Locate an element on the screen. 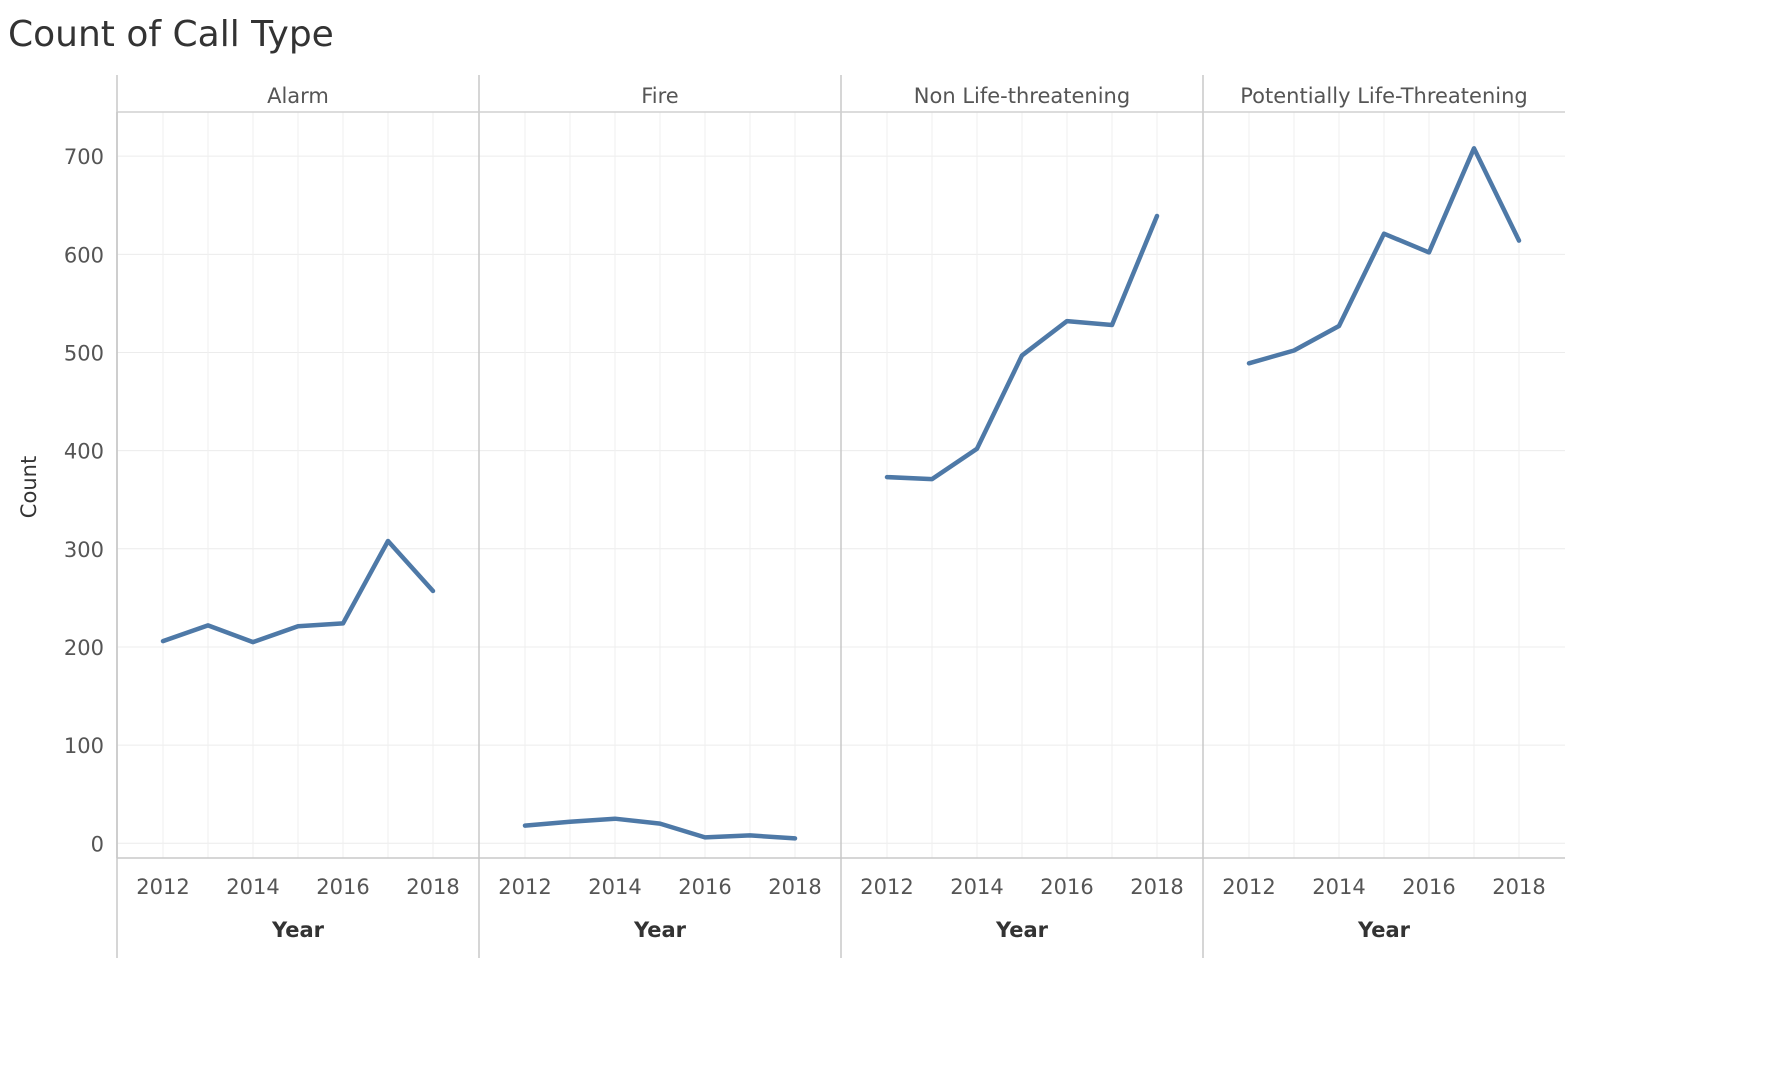 This screenshot has width=1768, height=1080. y-axis-label: Count is located at coordinates (29, 487).